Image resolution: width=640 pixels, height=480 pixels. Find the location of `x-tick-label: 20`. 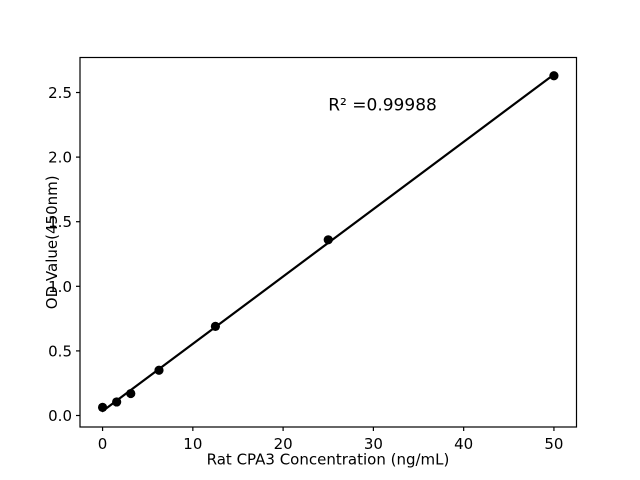

x-tick-label: 20 is located at coordinates (283, 444).